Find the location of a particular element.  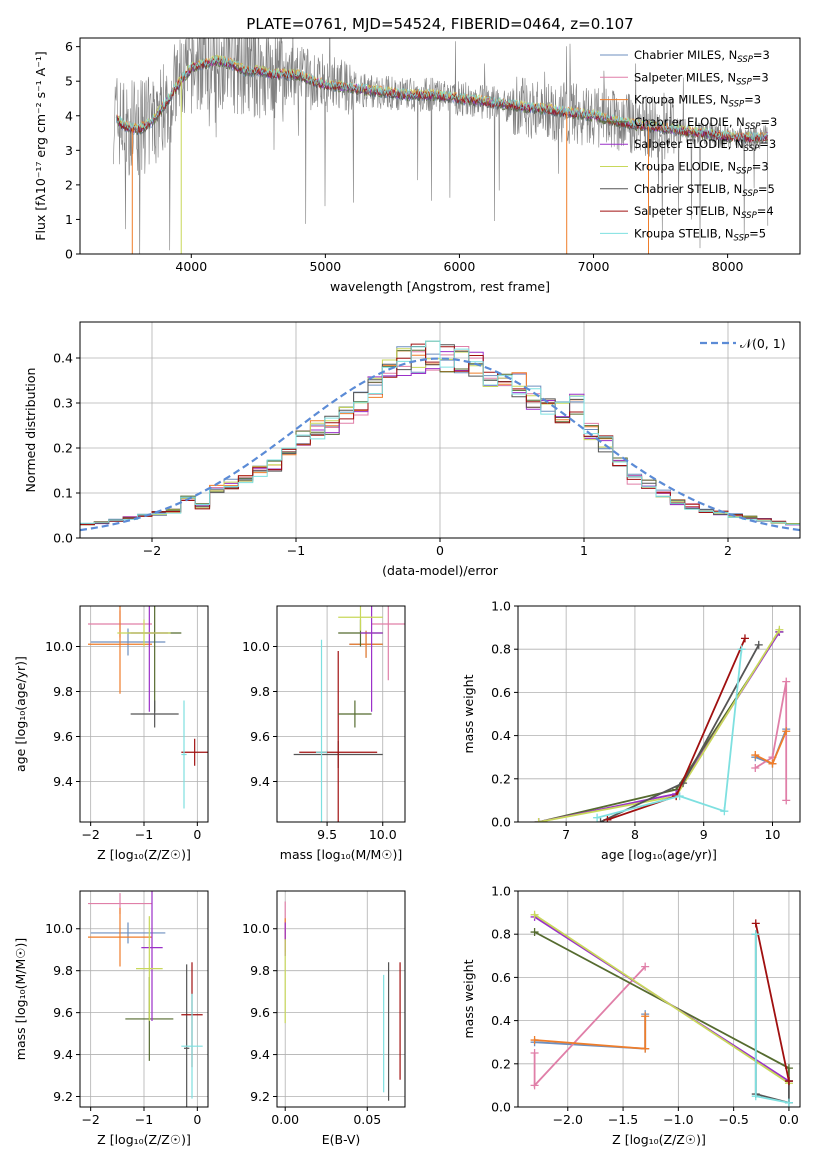

weight_vs_Z-ylabel: mass weight is located at coordinates (468, 998).